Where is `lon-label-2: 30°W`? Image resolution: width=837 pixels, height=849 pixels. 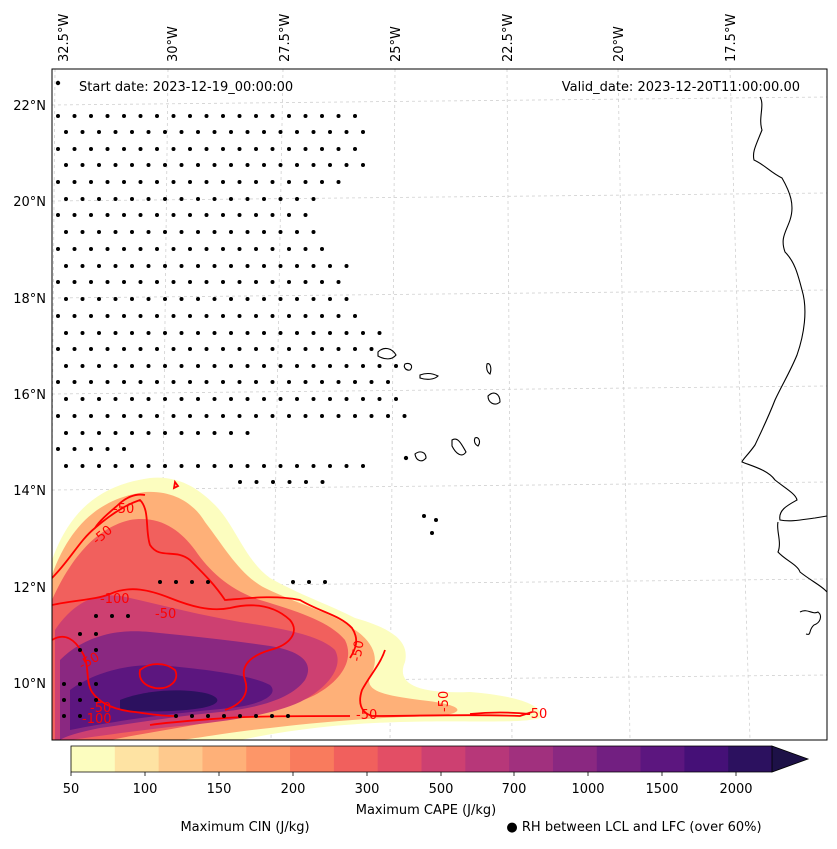 lon-label-2: 30°W is located at coordinates (173, 44).